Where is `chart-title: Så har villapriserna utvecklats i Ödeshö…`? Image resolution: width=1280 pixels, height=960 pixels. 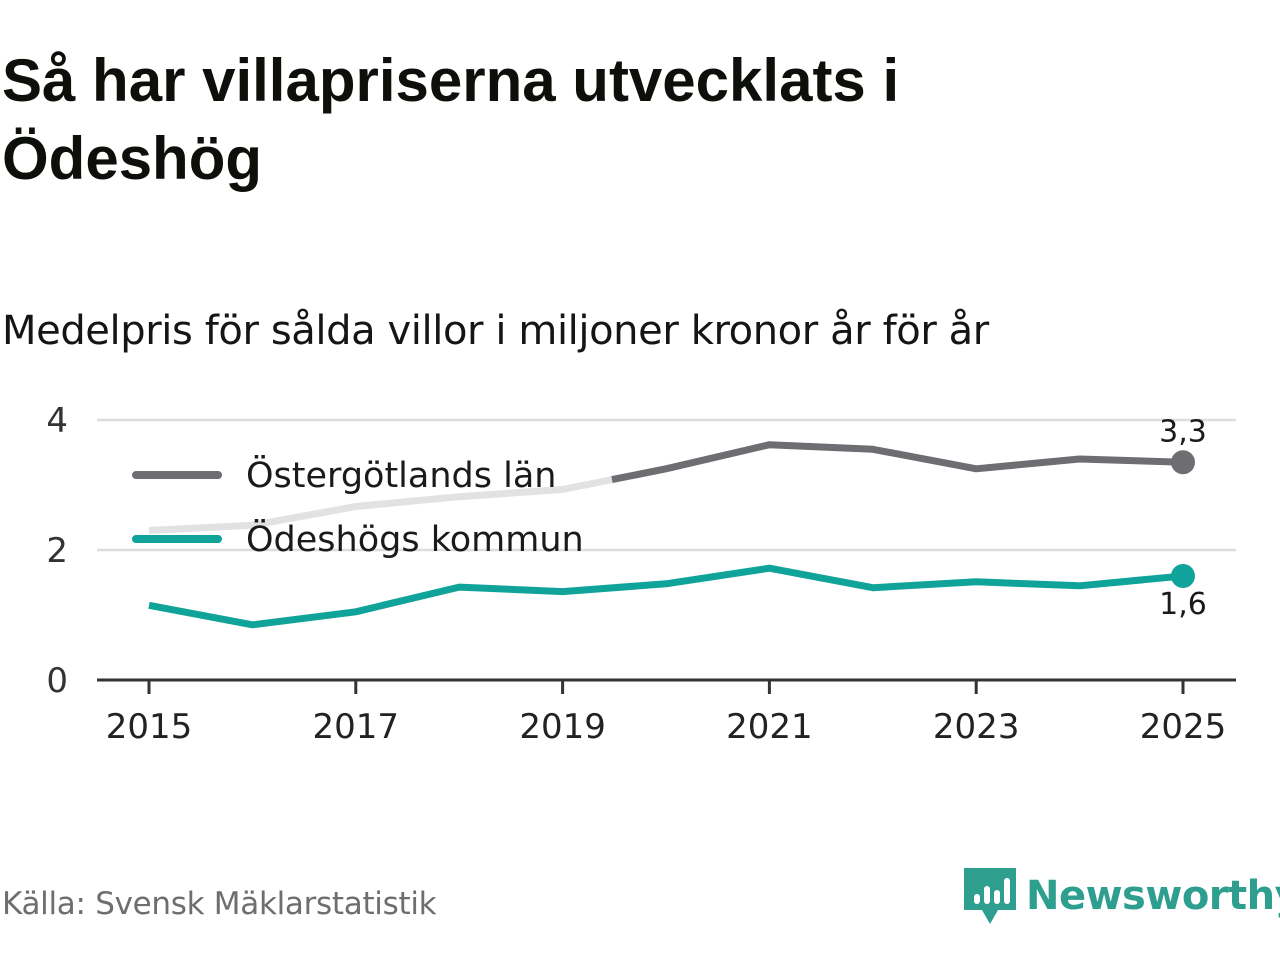
chart-title: Så har villapriserna utvecklats i Ödeshö… is located at coordinates (451, 119).